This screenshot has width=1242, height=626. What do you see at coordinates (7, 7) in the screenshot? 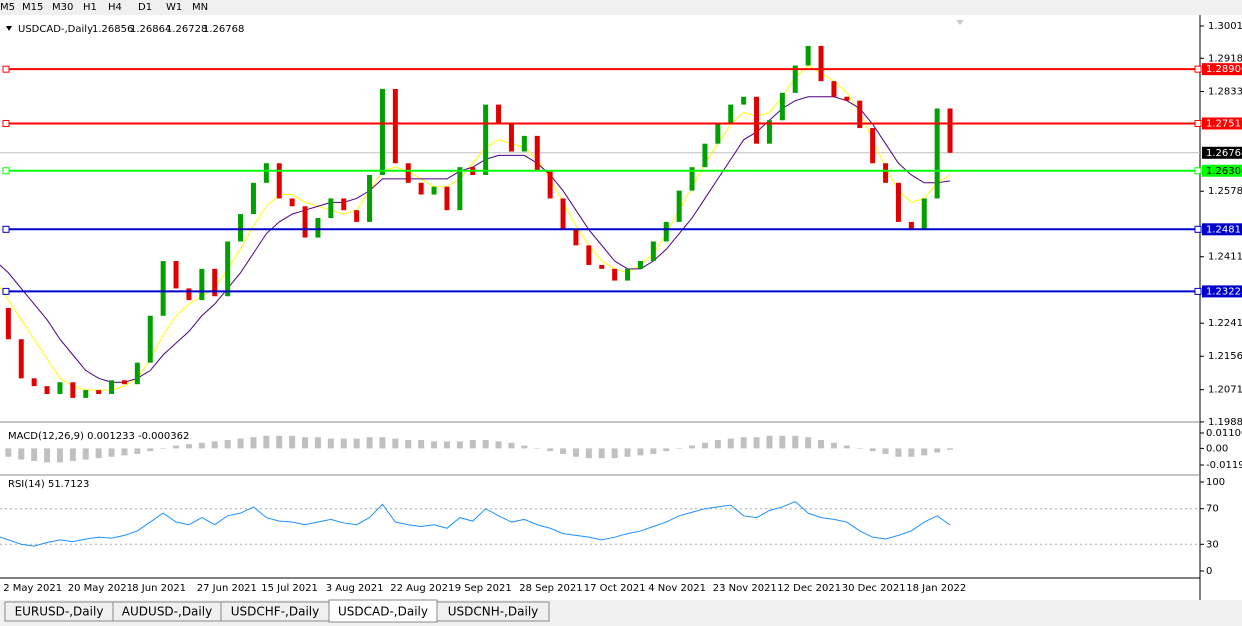
I see `timeframe-button: M5` at bounding box center [7, 7].